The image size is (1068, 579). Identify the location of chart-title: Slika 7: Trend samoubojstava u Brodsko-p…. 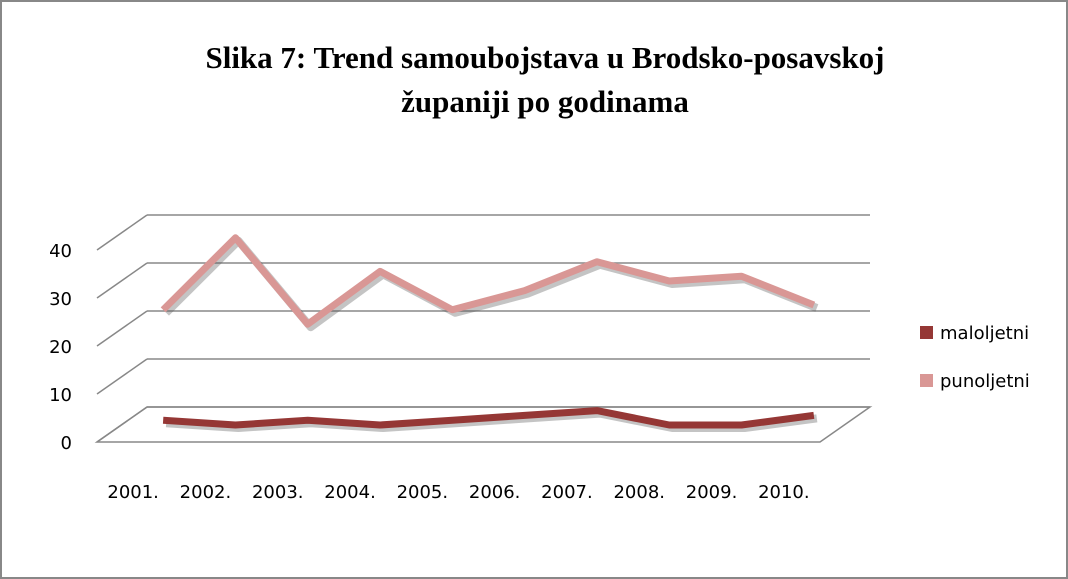
(544, 57).